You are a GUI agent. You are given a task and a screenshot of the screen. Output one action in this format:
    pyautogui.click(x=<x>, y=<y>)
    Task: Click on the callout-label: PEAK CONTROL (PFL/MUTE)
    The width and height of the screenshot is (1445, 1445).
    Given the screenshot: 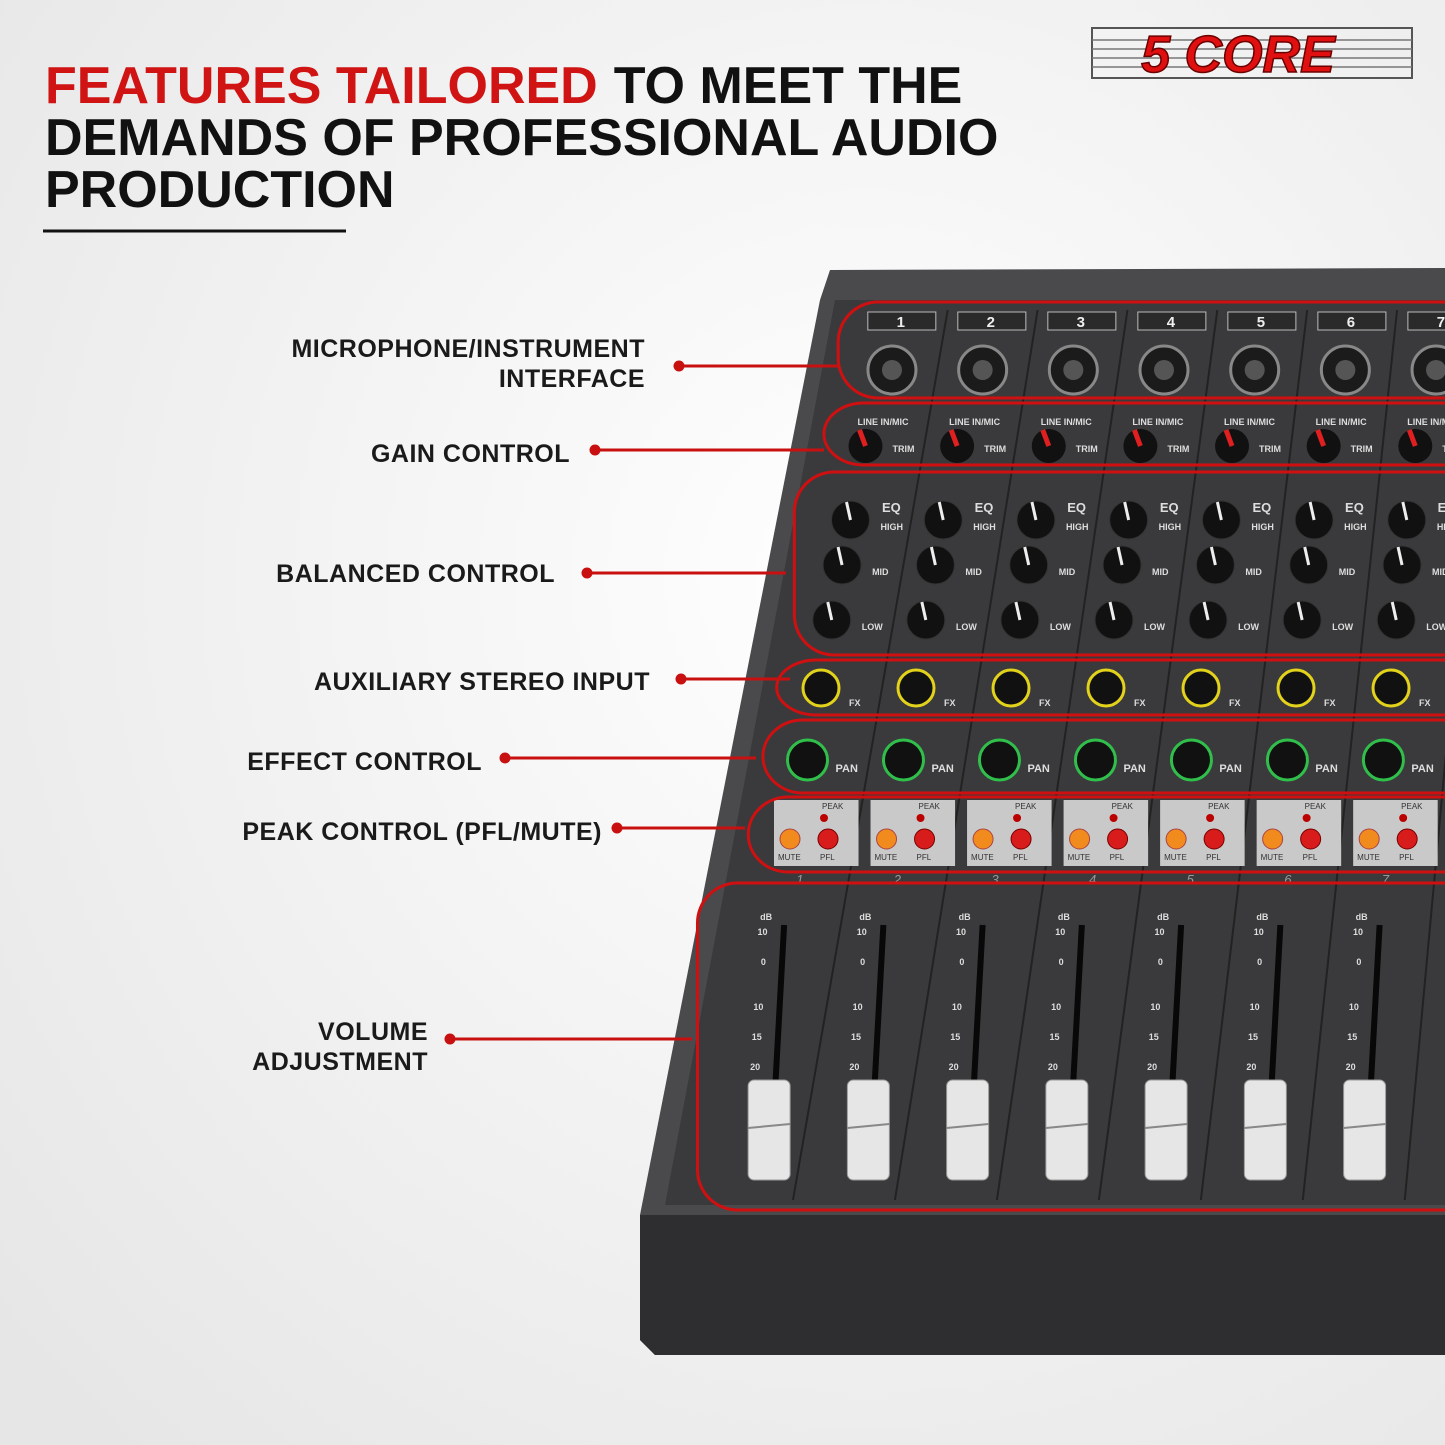 What is the action you would take?
    pyautogui.click(x=422, y=832)
    